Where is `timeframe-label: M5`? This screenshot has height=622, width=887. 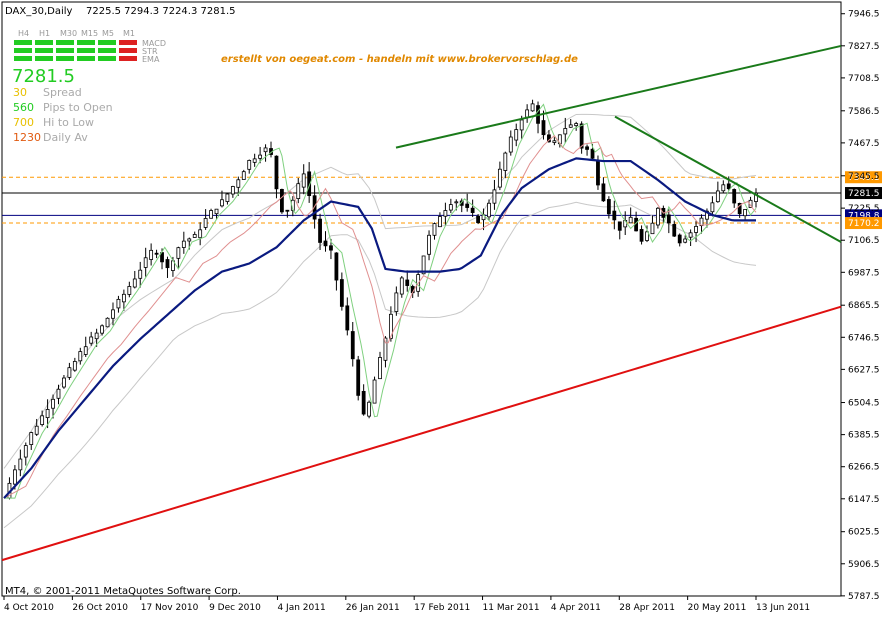 timeframe-label: M5 is located at coordinates (108, 33).